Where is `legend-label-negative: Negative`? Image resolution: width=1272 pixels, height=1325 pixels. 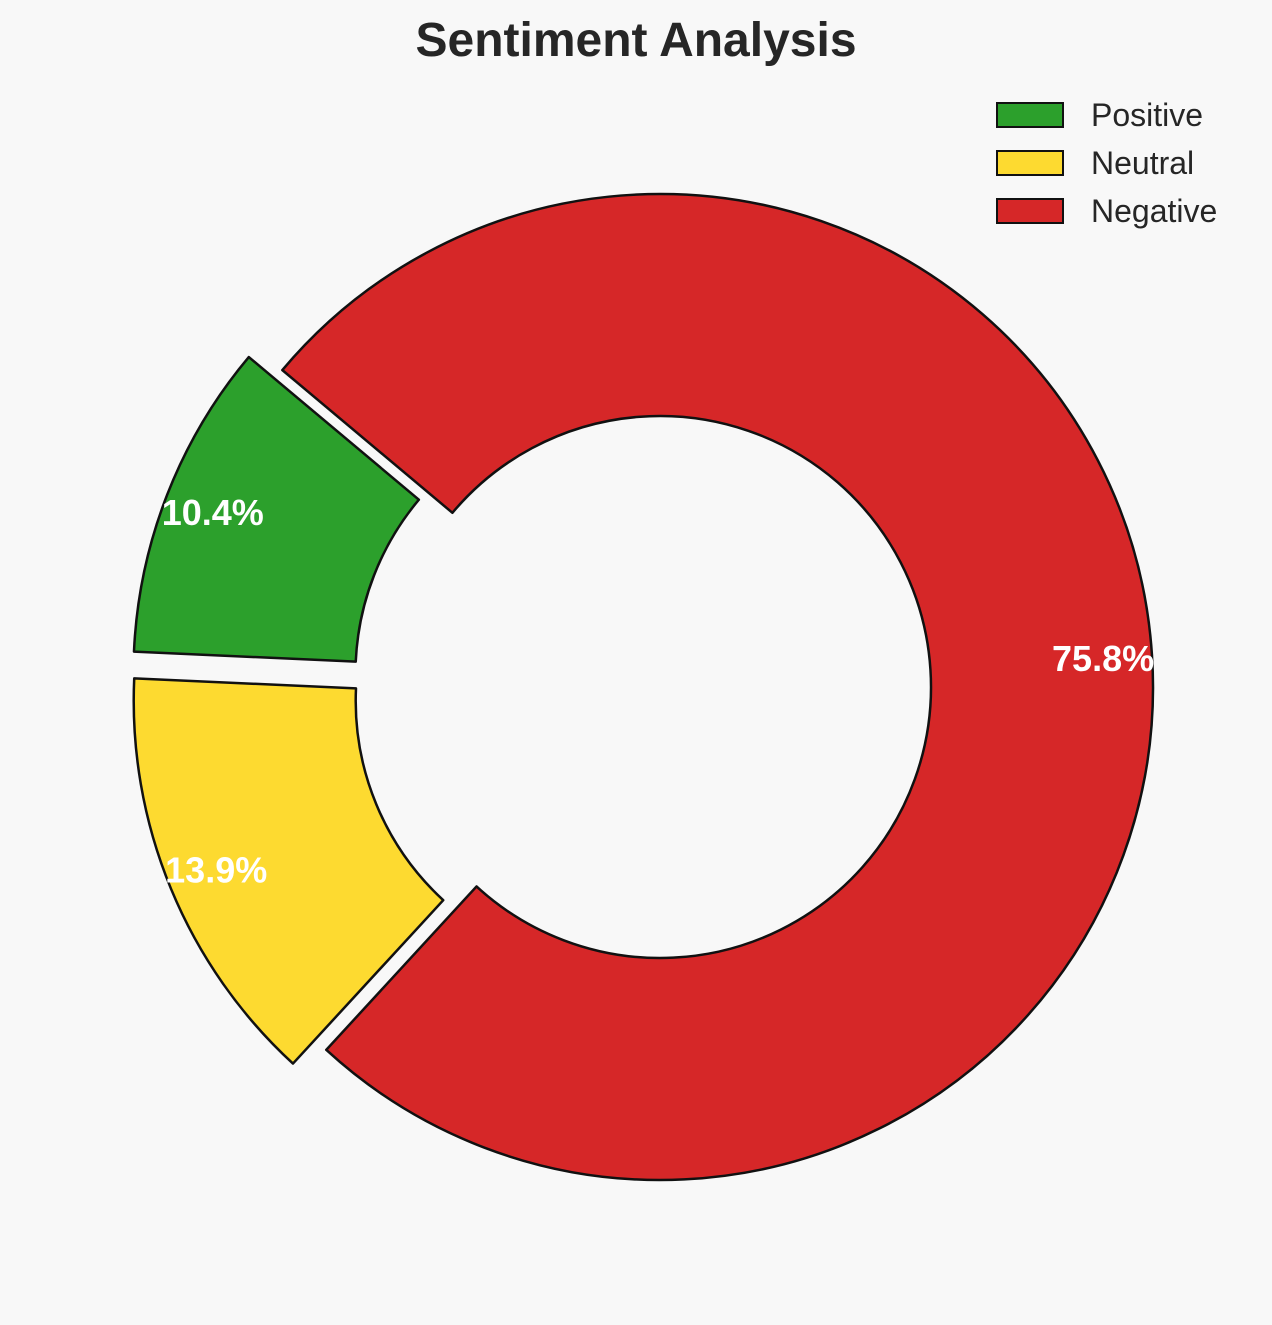
legend-label-negative: Negative is located at coordinates (1154, 211).